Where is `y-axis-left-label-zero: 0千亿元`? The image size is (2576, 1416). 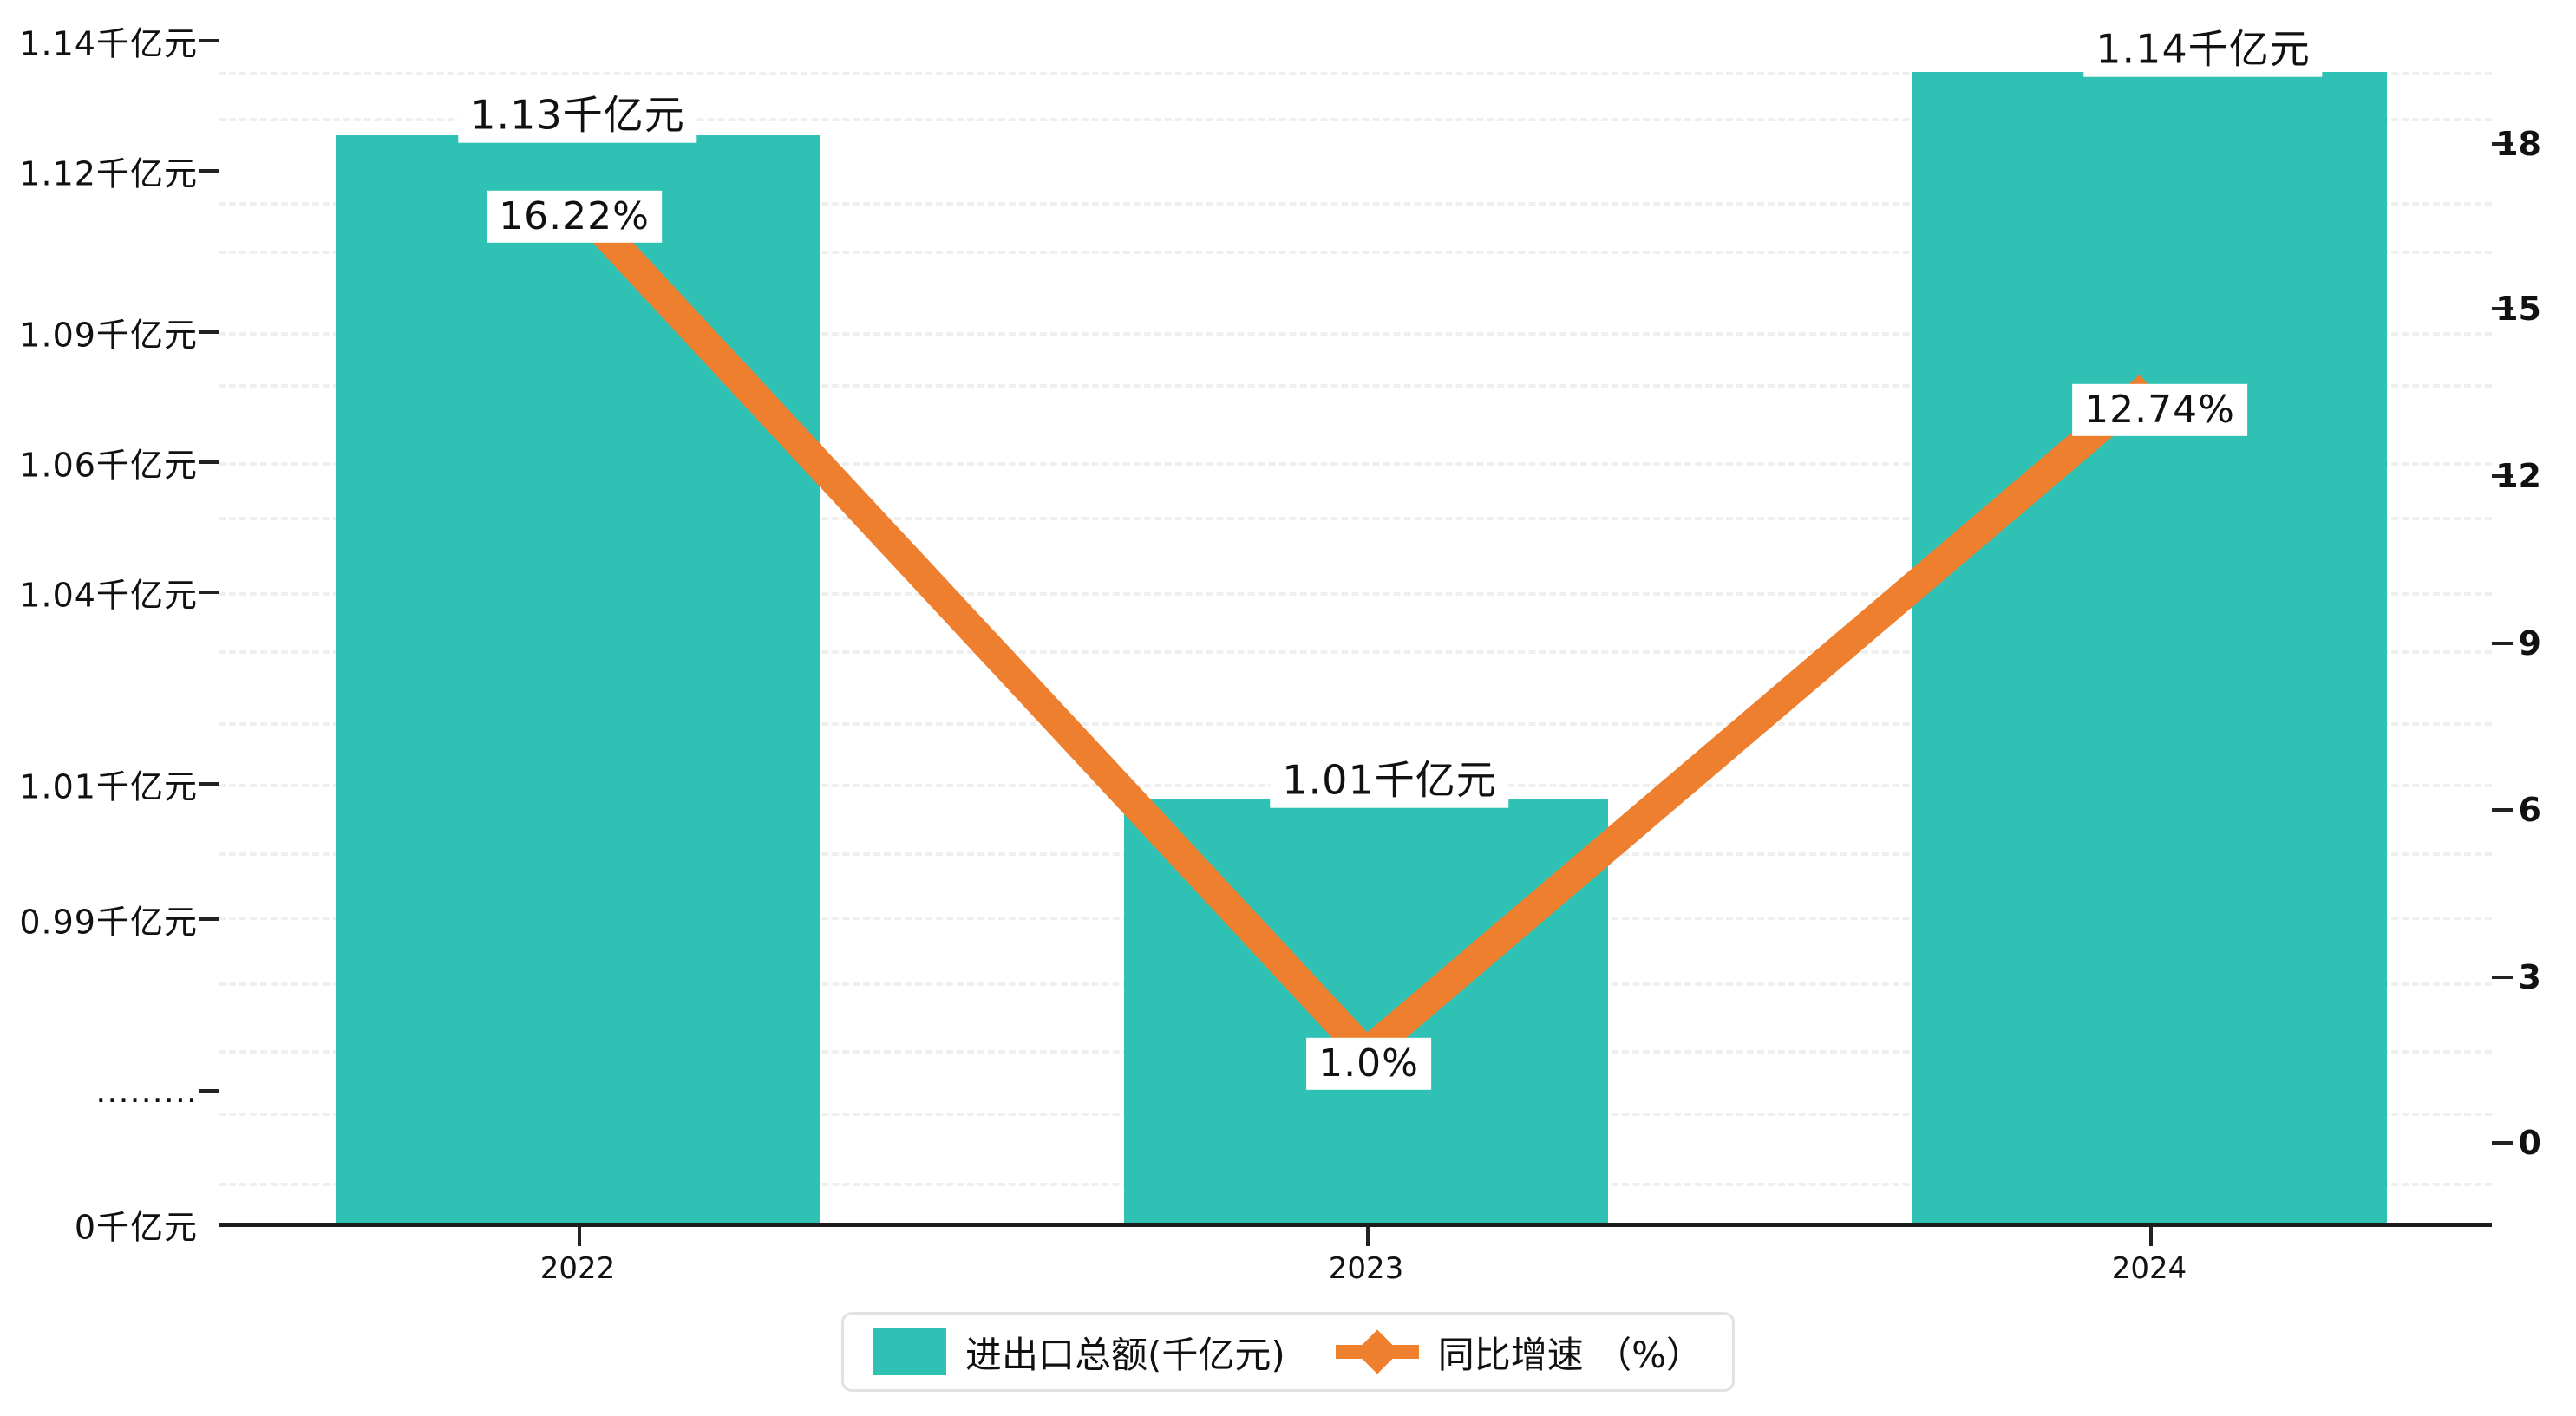 y-axis-left-label-zero: 0千亿元 is located at coordinates (136, 1228).